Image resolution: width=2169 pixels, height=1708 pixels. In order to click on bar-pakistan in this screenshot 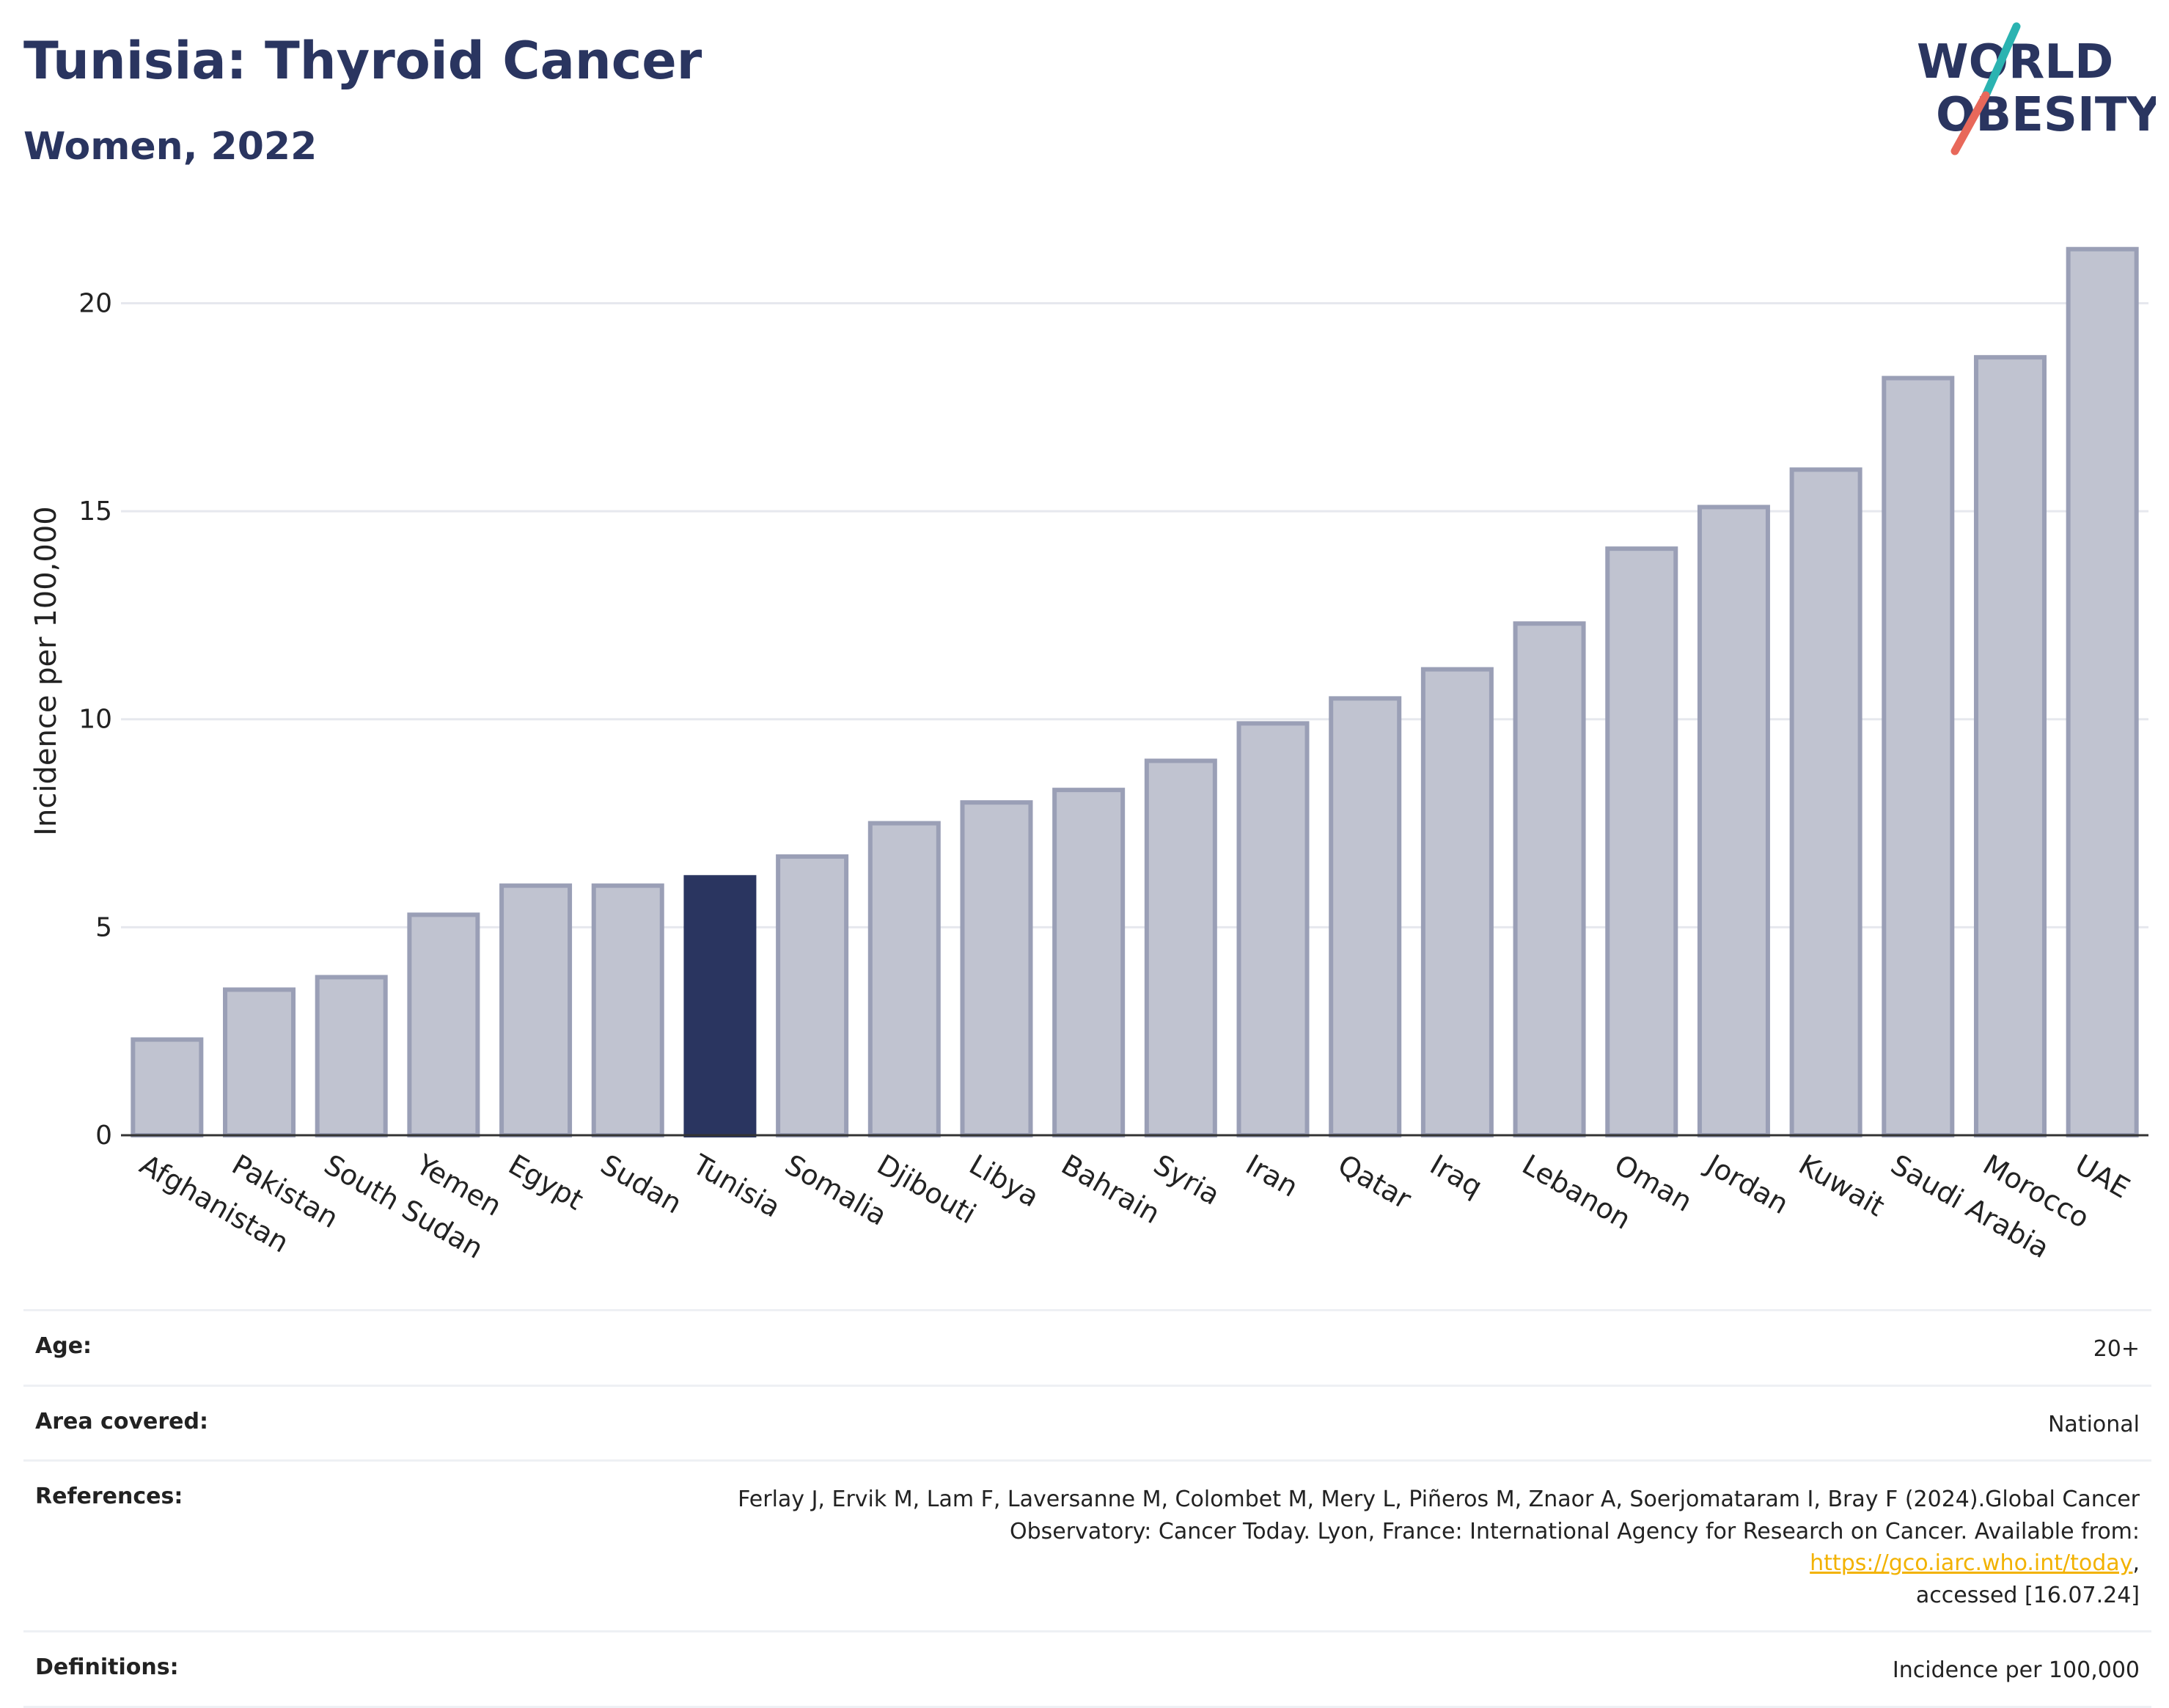, I will do `click(259, 1062)`.